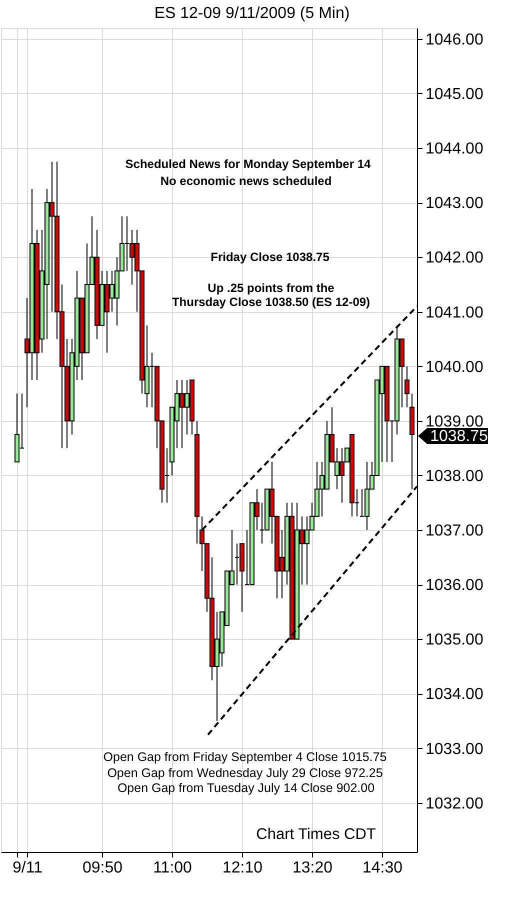 The width and height of the screenshot is (505, 914). What do you see at coordinates (312, 868) in the screenshot?
I see `x-tick-label: 13:20` at bounding box center [312, 868].